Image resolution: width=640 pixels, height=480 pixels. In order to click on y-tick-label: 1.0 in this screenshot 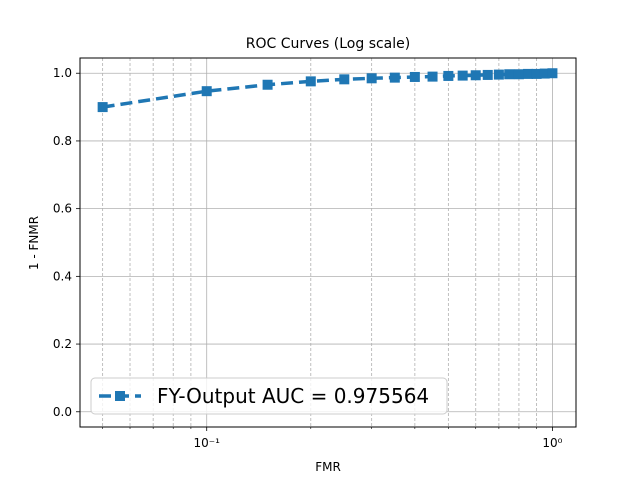, I will do `click(62, 73)`.